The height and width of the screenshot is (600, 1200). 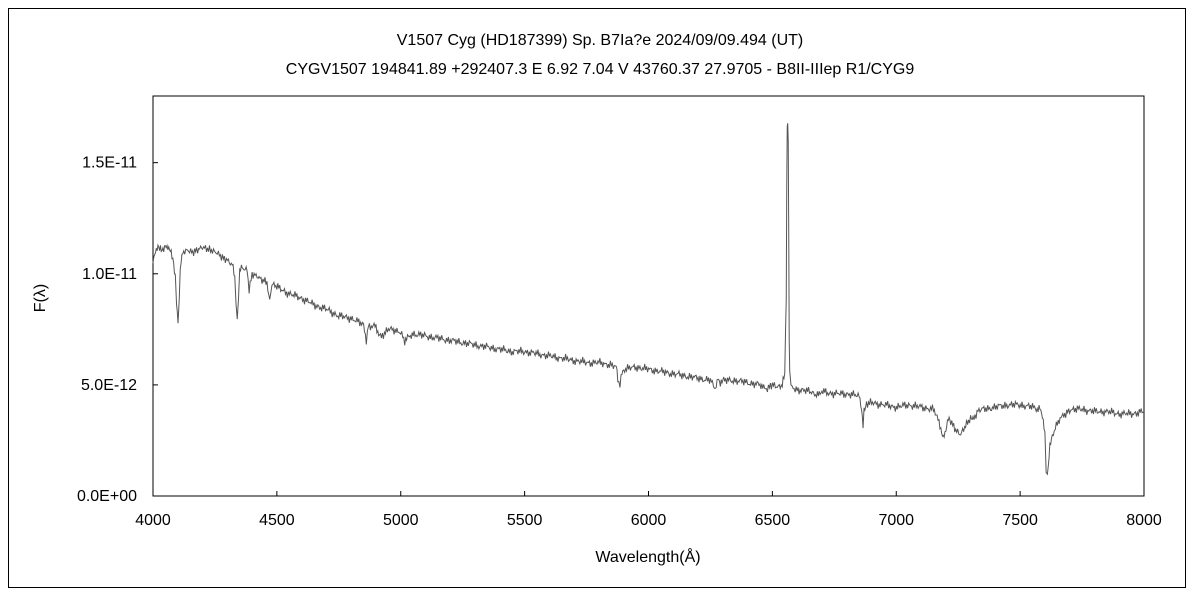 What do you see at coordinates (773, 520) in the screenshot?
I see `x-tick-label: 6500` at bounding box center [773, 520].